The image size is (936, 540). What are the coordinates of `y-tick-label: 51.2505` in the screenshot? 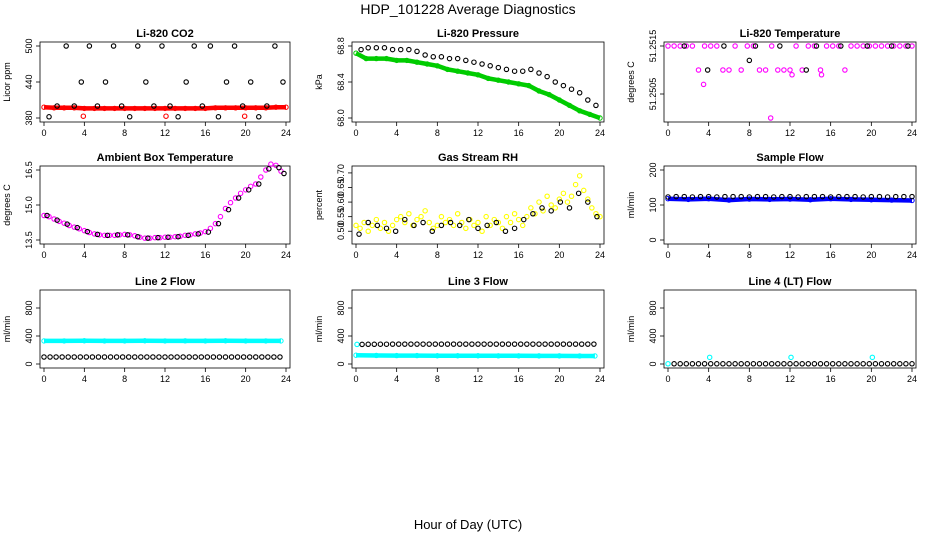 It's located at (653, 94).